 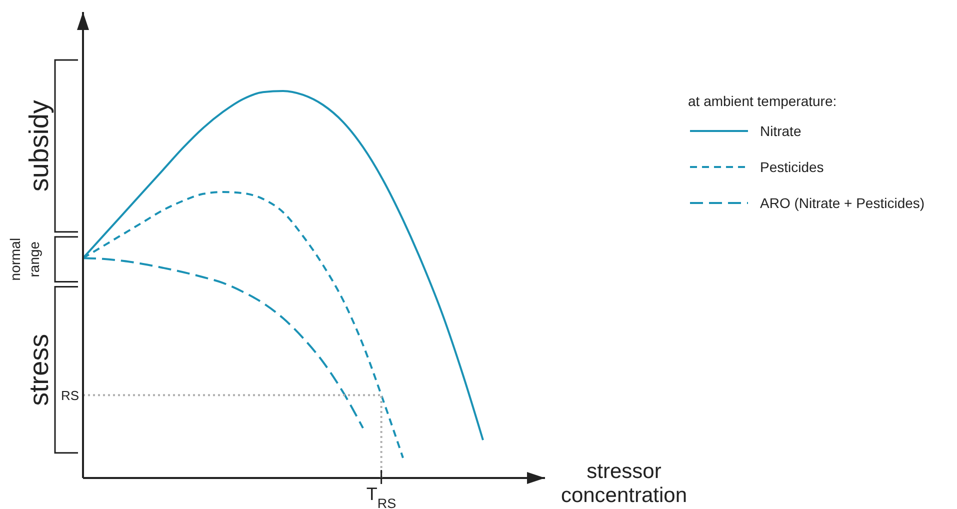 What do you see at coordinates (381, 496) in the screenshot?
I see `text: T$_{RS}$` at bounding box center [381, 496].